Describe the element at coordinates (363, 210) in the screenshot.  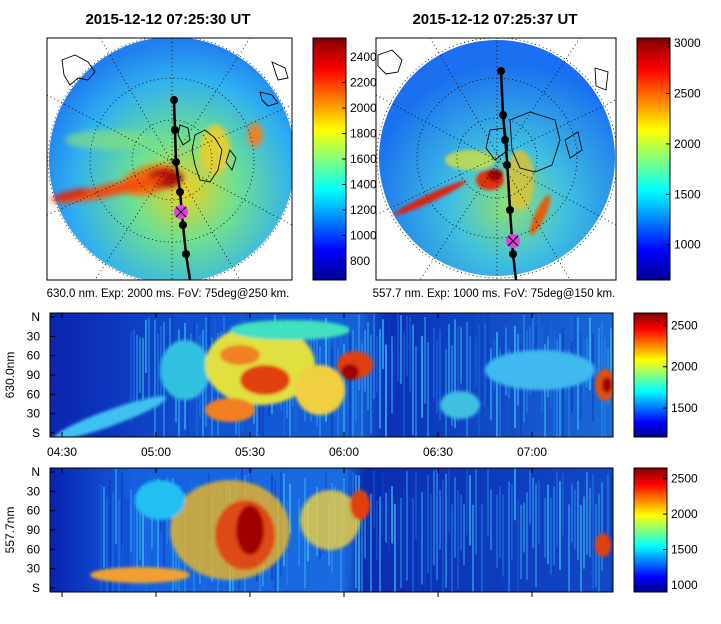
I see `left-colorbar-tick-label: 1200` at that location.